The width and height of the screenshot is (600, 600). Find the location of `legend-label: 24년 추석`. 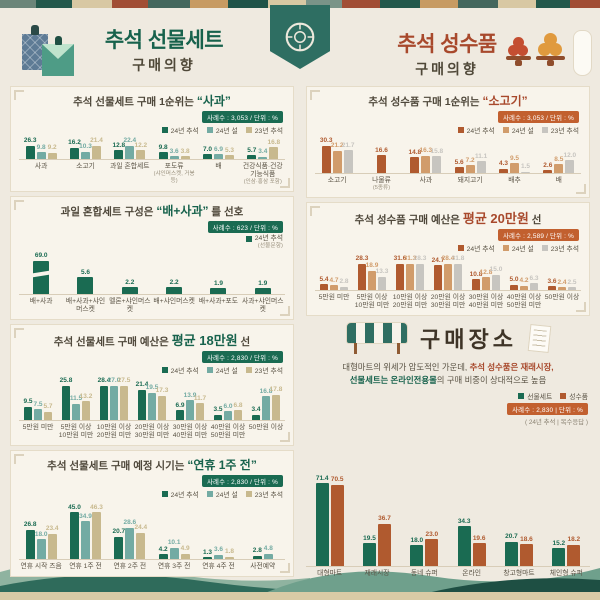

legend-label: 24년 추석 is located at coordinates (184, 495).